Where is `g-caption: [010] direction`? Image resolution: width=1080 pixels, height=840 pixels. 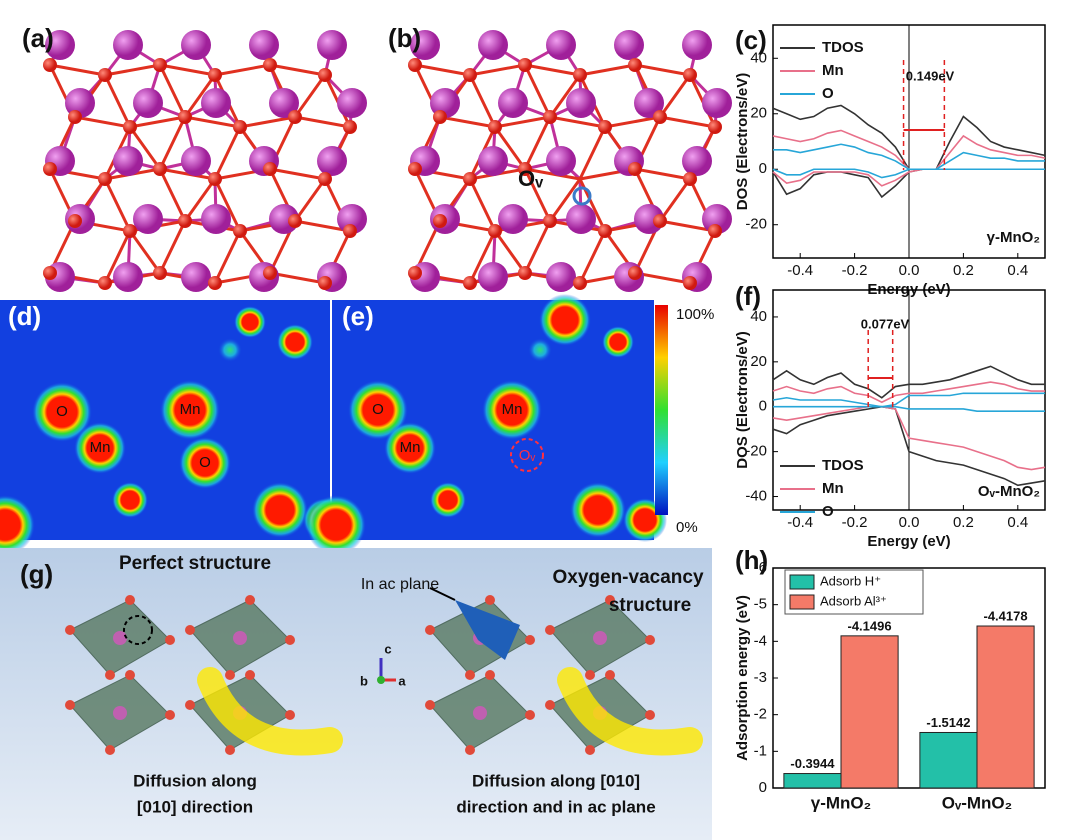
g-caption: [010] direction is located at coordinates (195, 806).